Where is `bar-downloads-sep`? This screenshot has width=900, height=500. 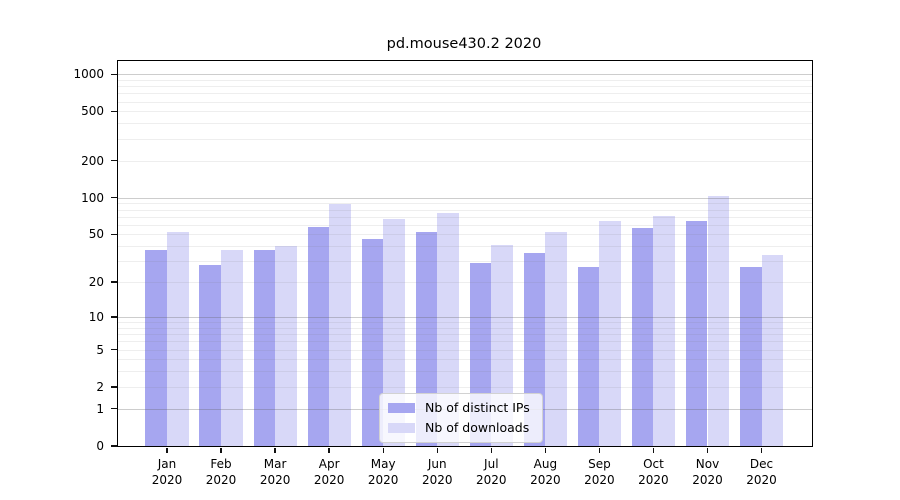 bar-downloads-sep is located at coordinates (610, 333).